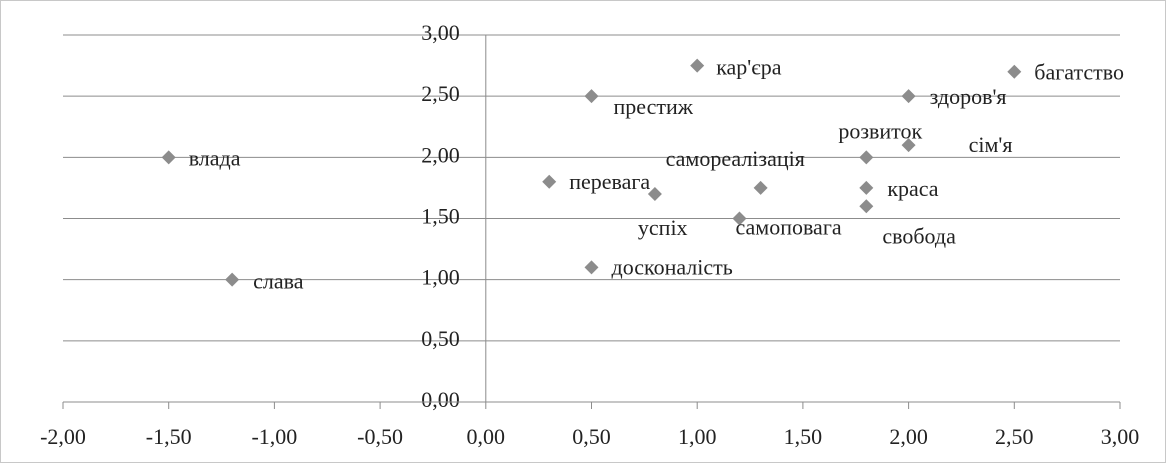 The image size is (1166, 463). Describe the element at coordinates (654, 106) in the screenshot. I see `point-label: престиж` at that location.